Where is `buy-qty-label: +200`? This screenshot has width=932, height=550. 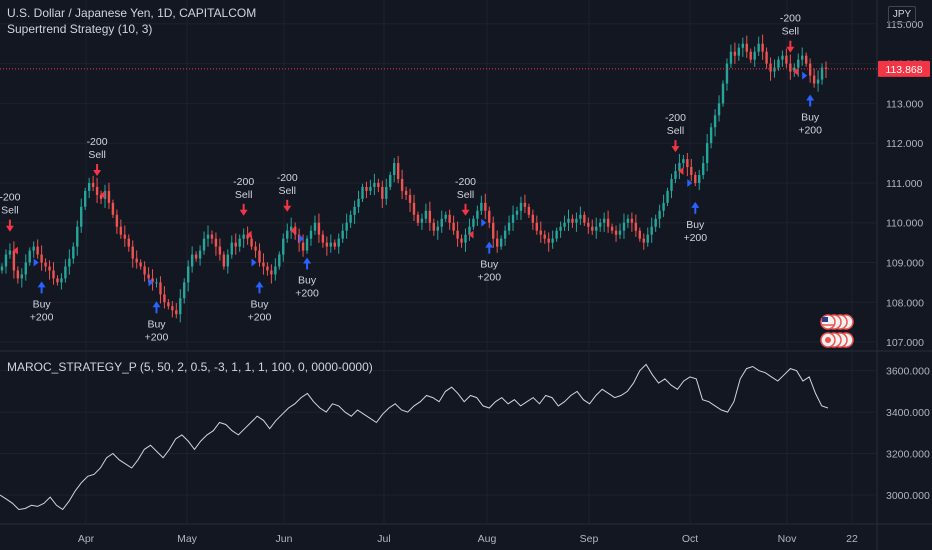
buy-qty-label: +200 is located at coordinates (260, 317).